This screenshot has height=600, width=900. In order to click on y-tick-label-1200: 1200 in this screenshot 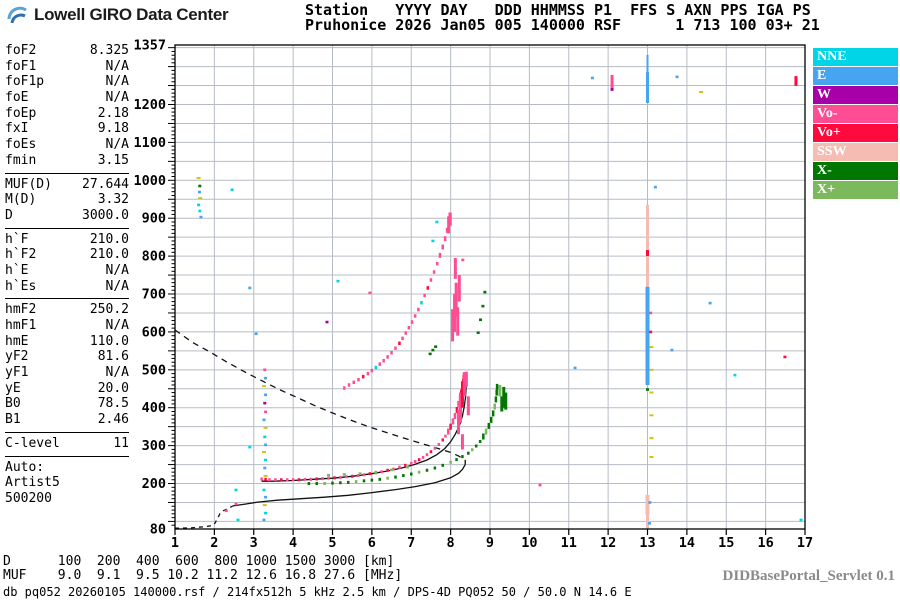, I will do `click(149, 105)`.